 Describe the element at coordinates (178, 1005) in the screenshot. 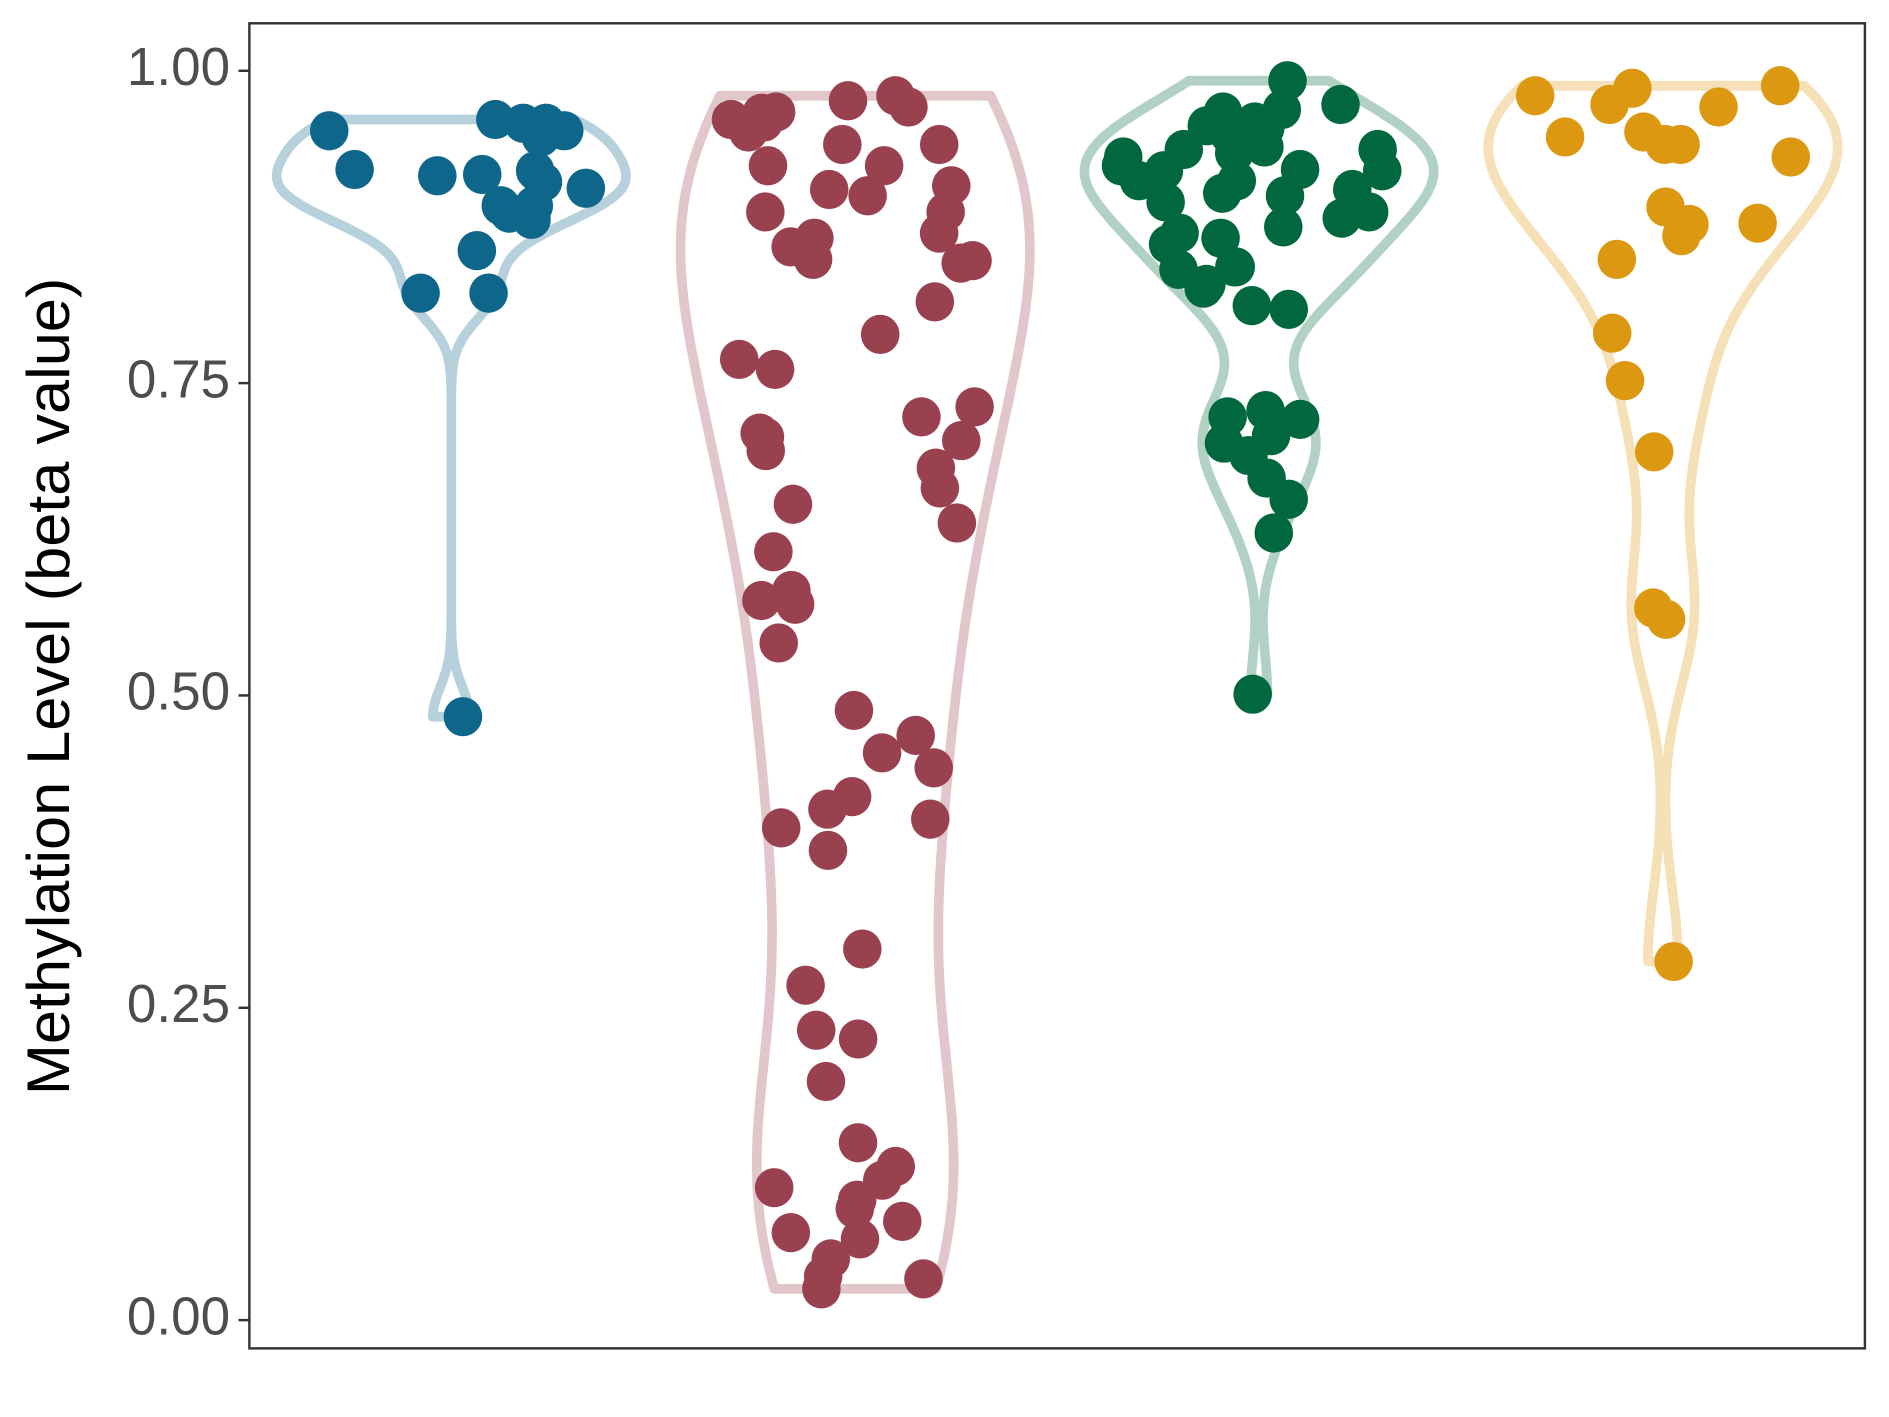

I see `y-tick-label: 0.25` at that location.